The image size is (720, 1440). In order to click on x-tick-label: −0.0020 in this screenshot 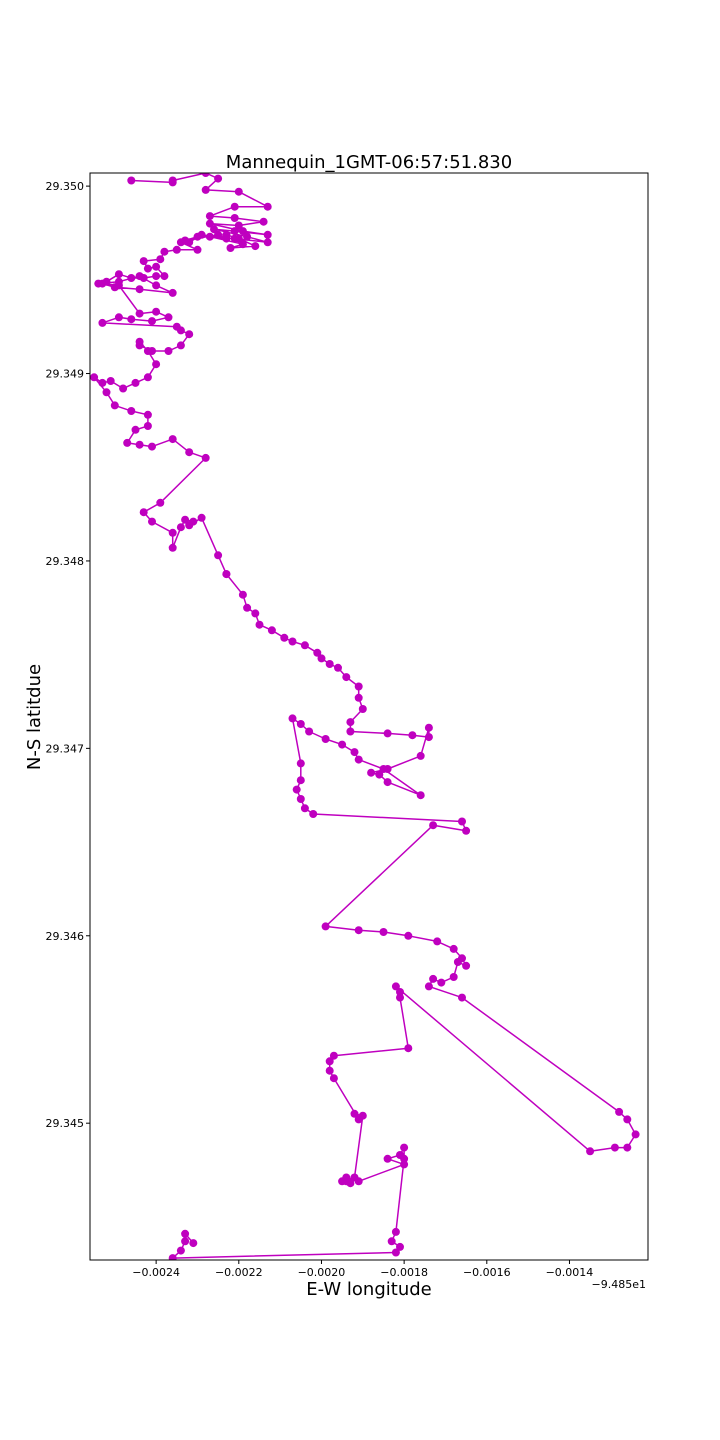, I will do `click(322, 1272)`.